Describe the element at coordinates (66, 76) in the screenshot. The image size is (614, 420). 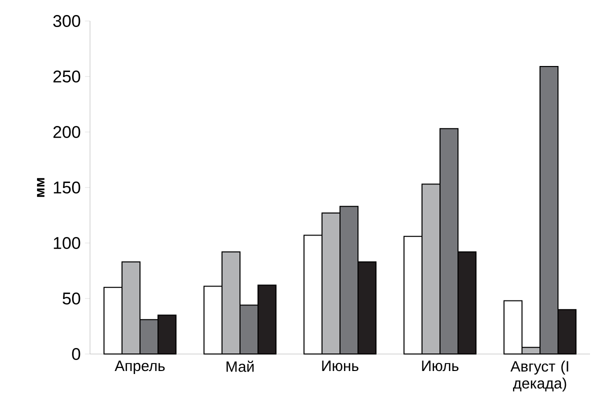
I see `y-tick-label: 250` at that location.